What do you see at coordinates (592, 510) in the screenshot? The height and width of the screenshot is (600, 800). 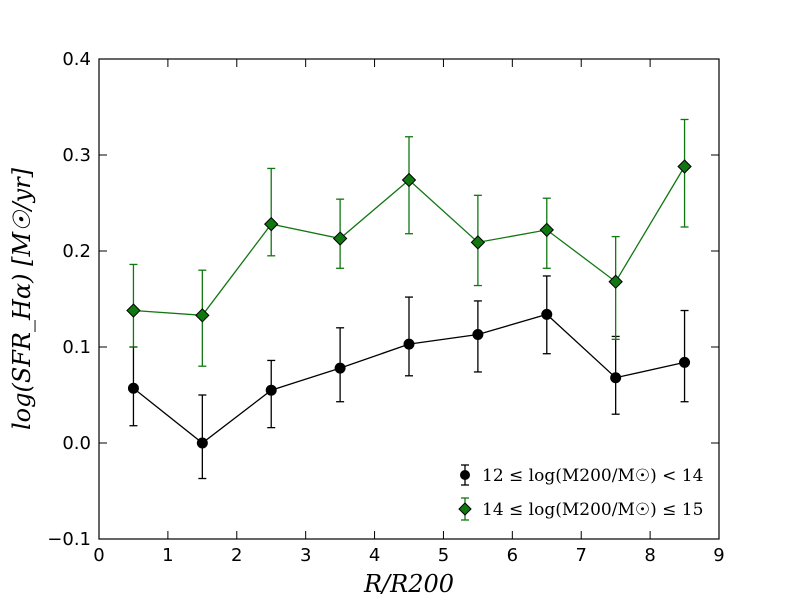 I see `legend-label-1: 14 ≤ log(M200/M☉) ≤ 15` at bounding box center [592, 510].